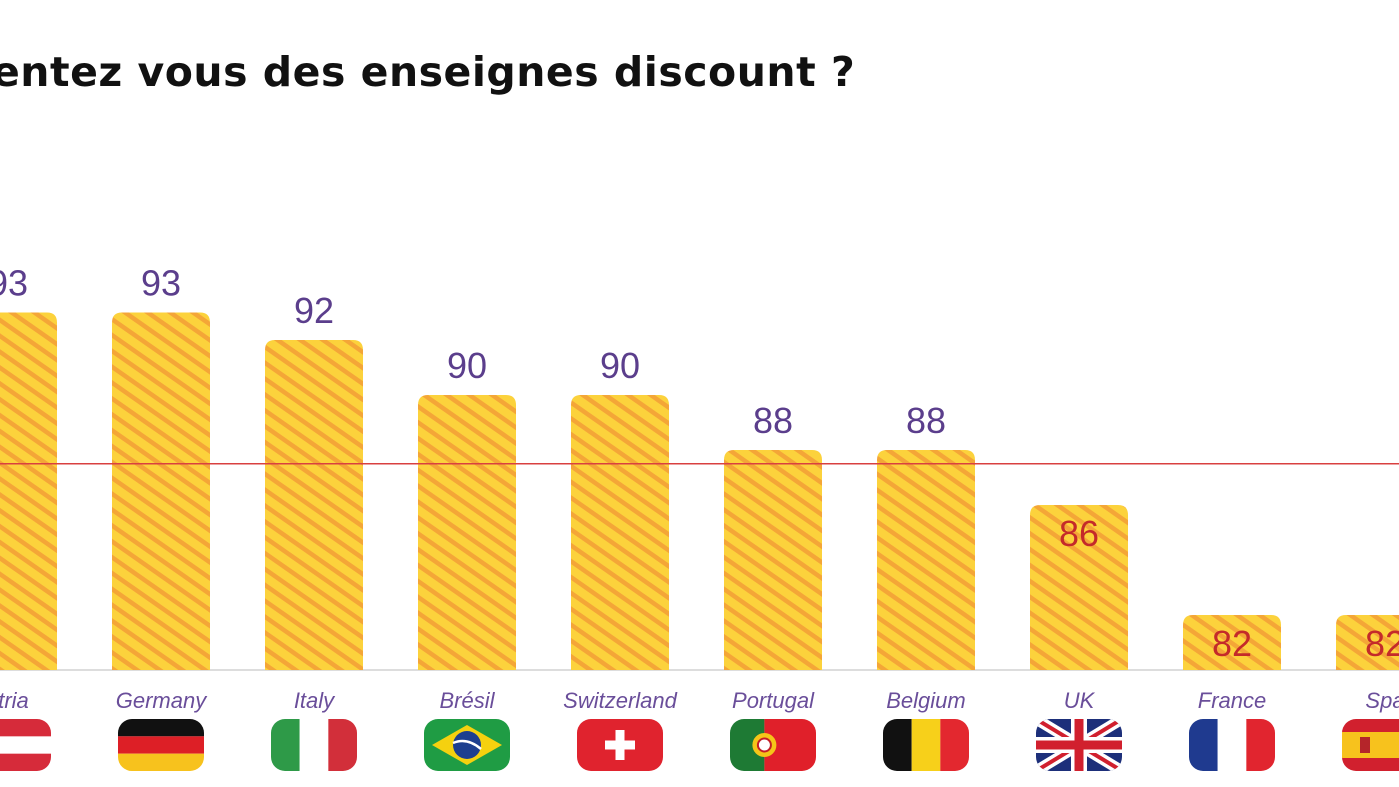  I want to click on flag-belgium-icon, so click(926, 745).